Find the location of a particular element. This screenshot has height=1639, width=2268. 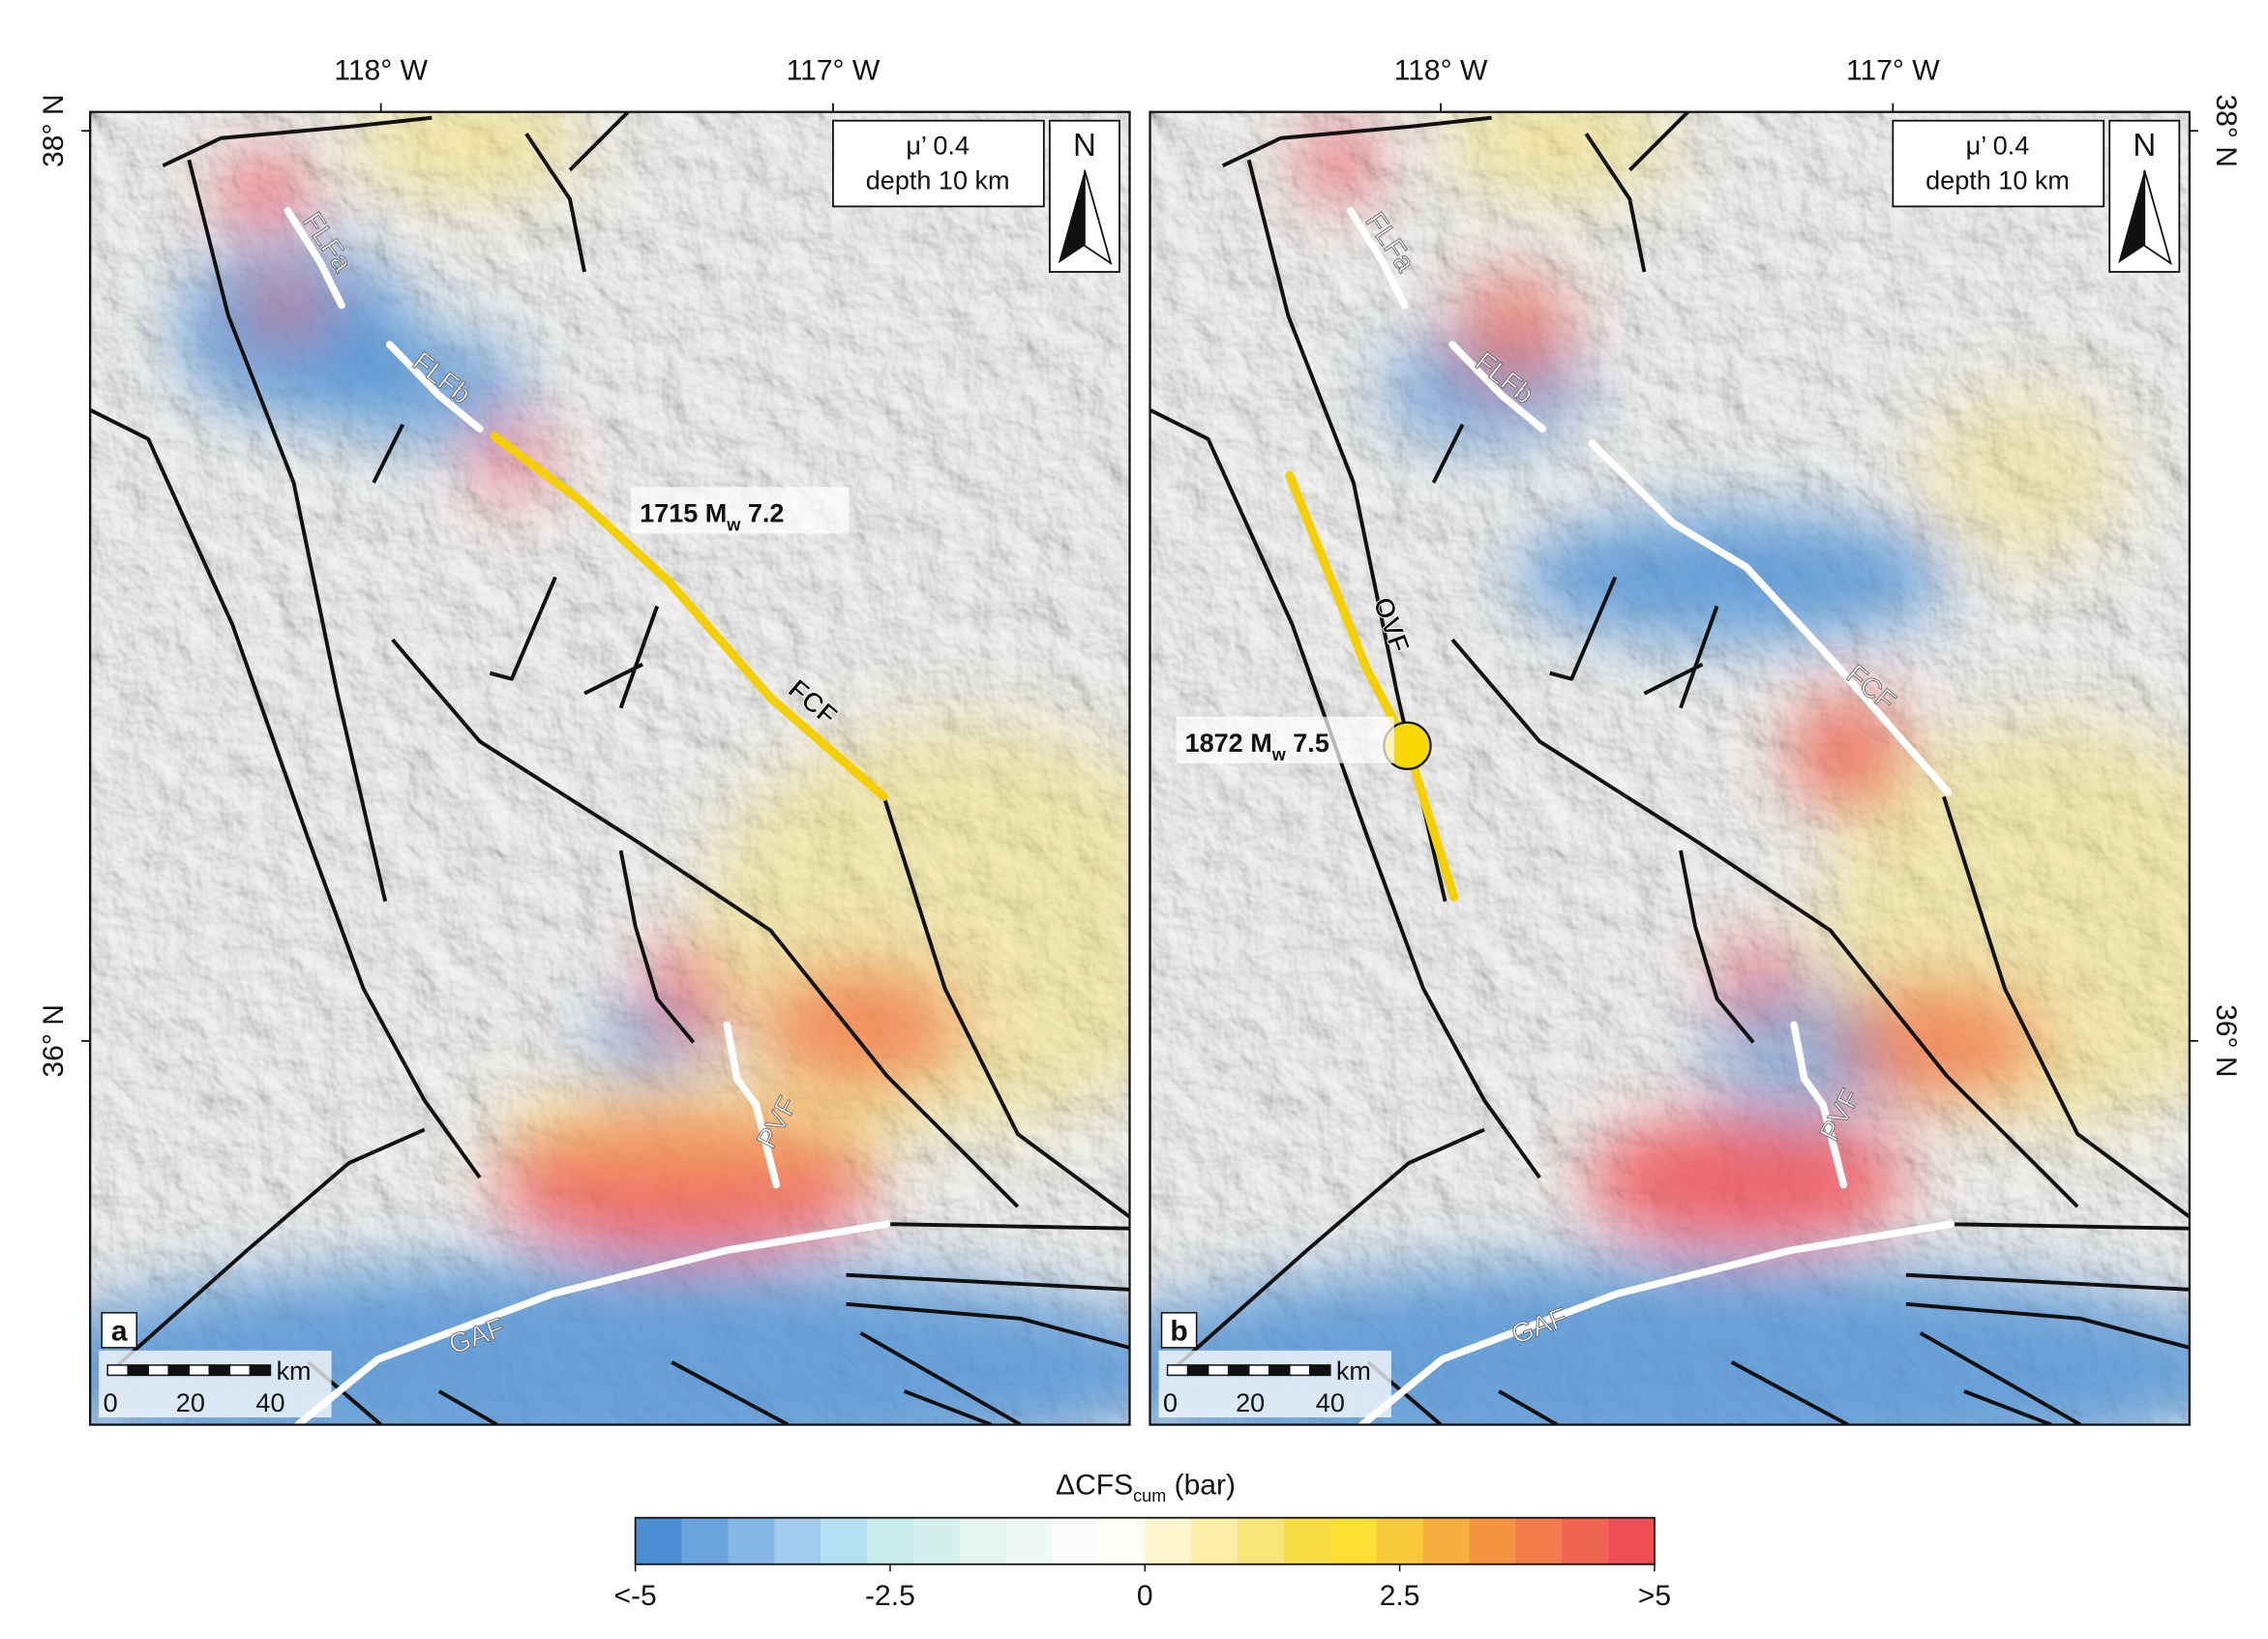

fault-label: OVF is located at coordinates (1390, 625).